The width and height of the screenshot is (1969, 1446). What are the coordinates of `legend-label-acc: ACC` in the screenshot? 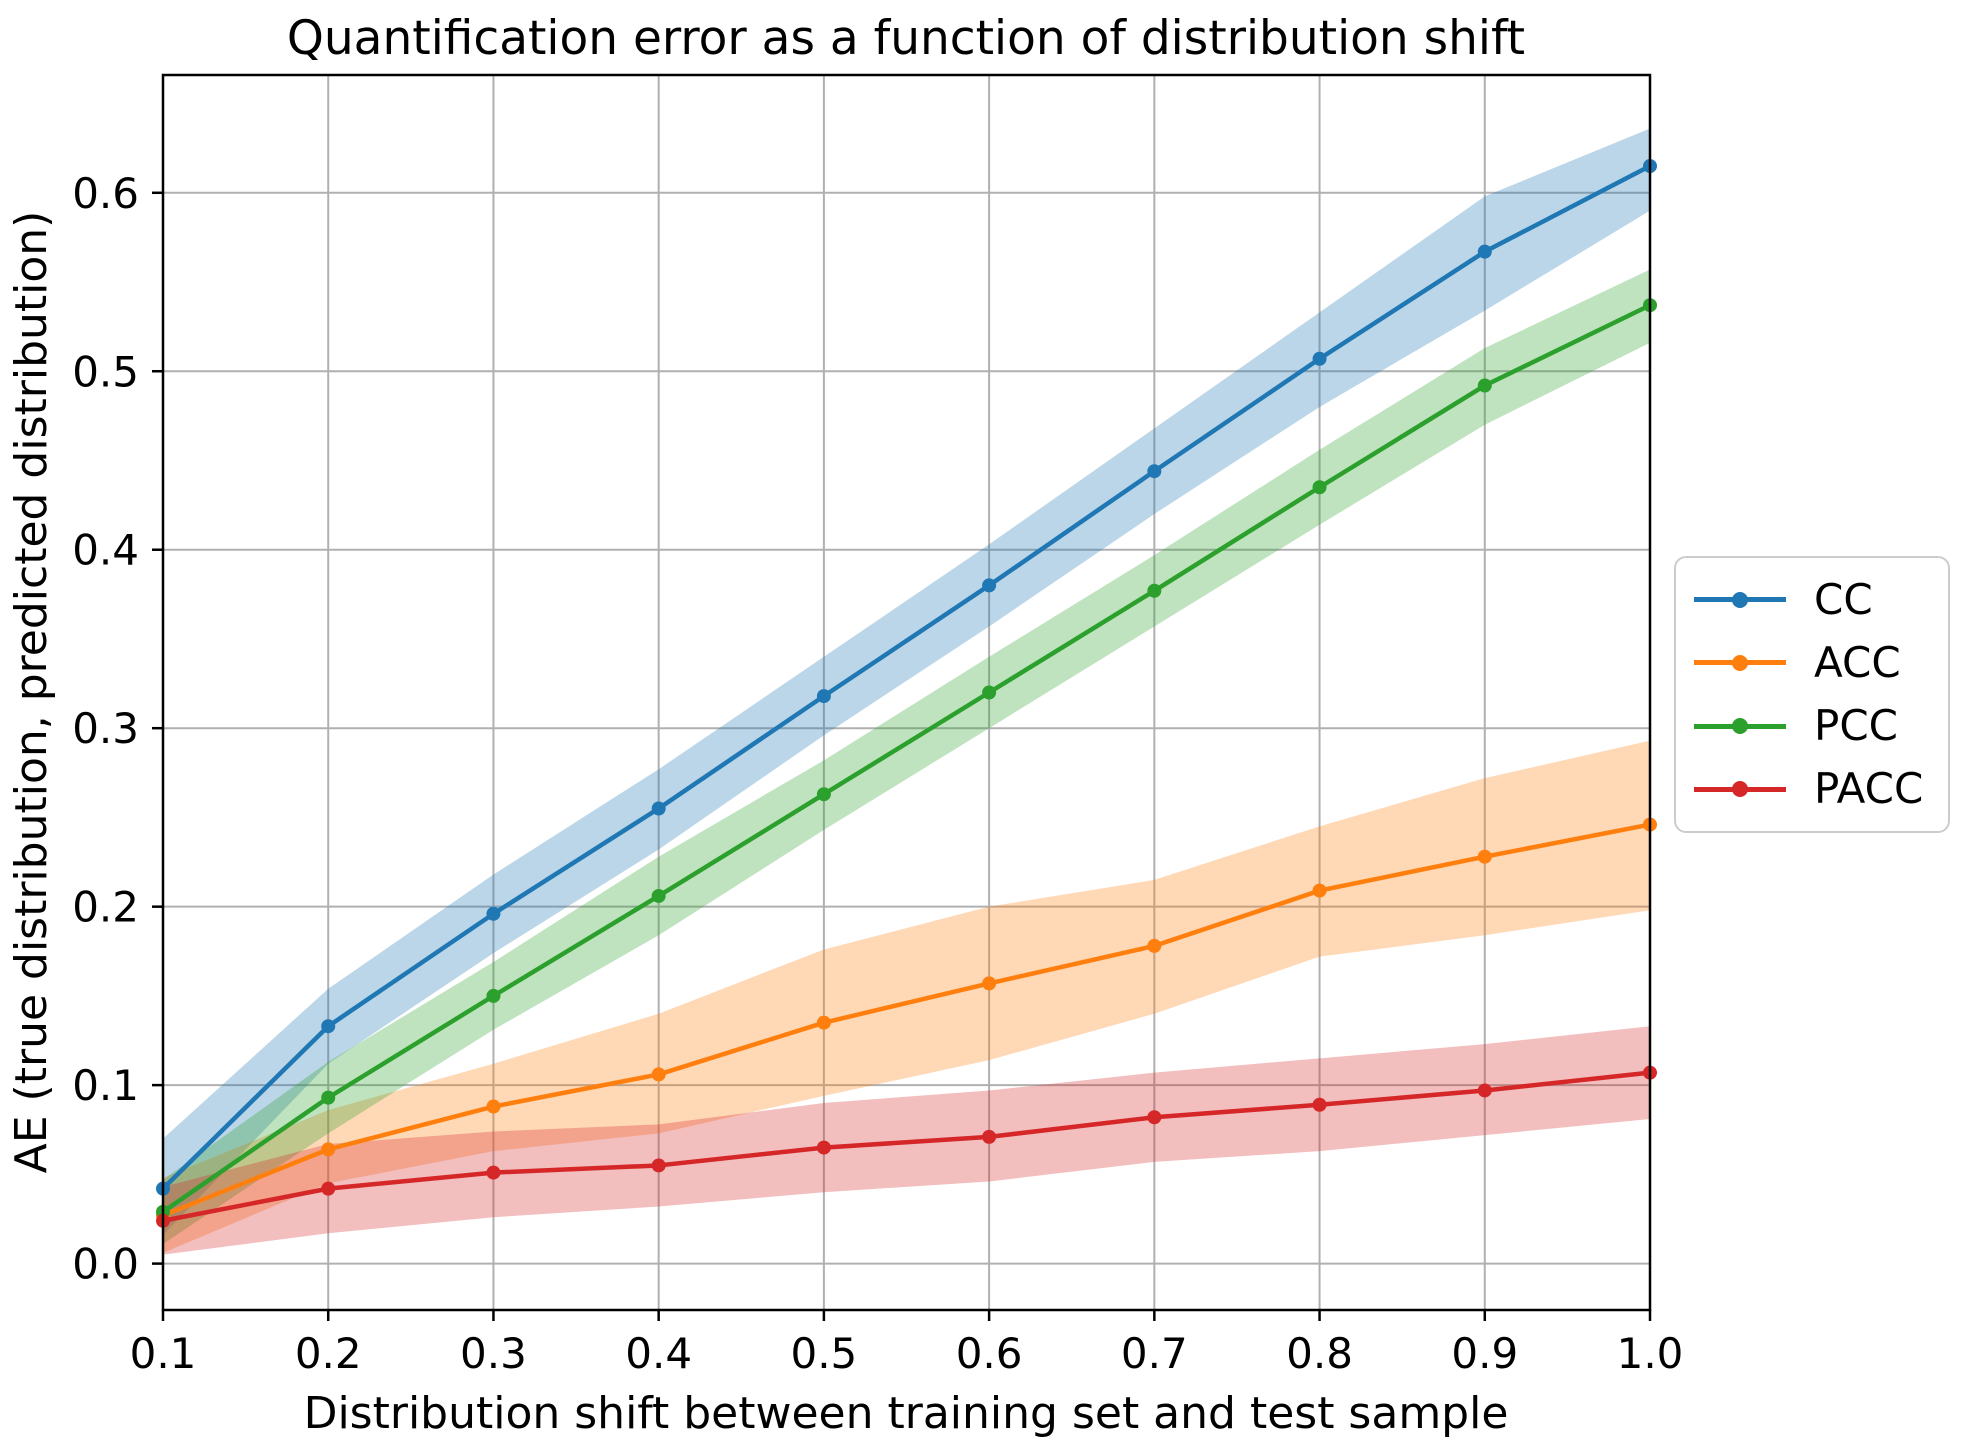 It's located at (1857, 662).